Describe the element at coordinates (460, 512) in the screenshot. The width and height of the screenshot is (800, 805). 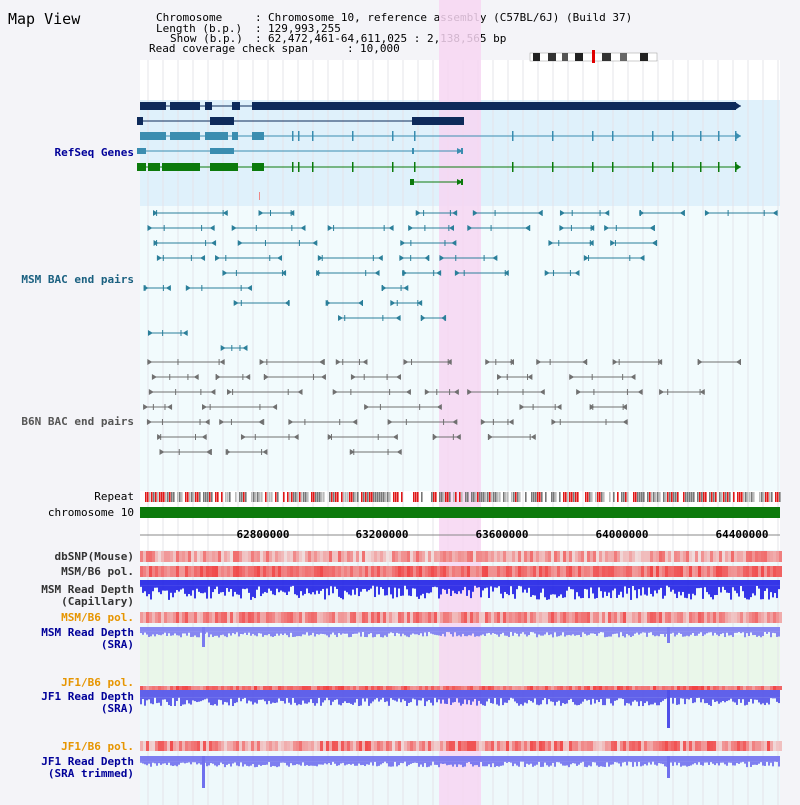
I see `chromosome-bar` at that location.